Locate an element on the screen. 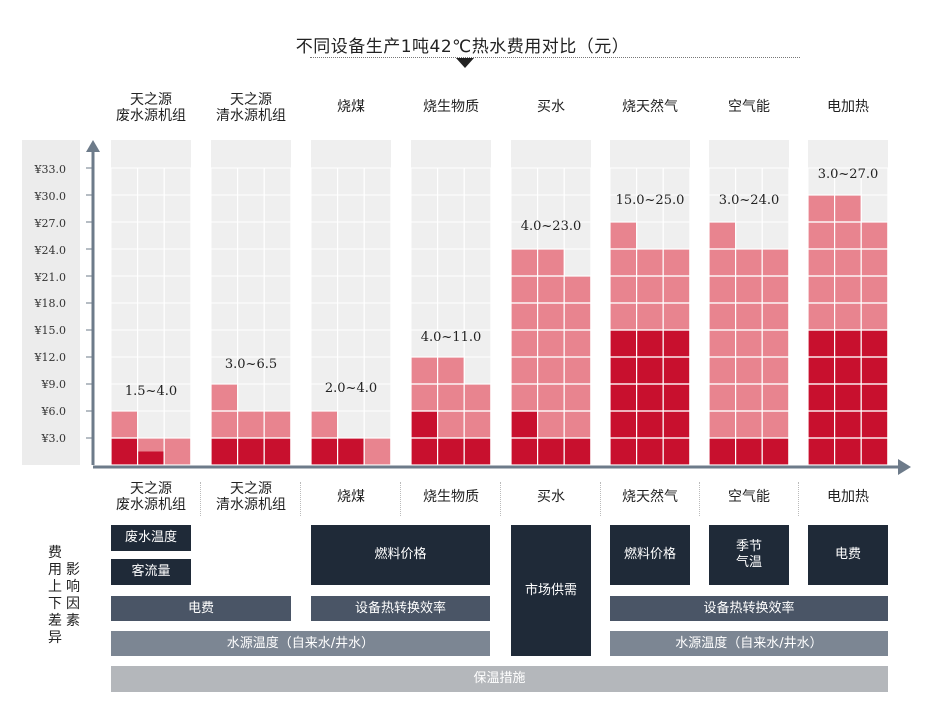 The width and height of the screenshot is (925, 715). bottom-category-label: 买水 is located at coordinates (551, 497).